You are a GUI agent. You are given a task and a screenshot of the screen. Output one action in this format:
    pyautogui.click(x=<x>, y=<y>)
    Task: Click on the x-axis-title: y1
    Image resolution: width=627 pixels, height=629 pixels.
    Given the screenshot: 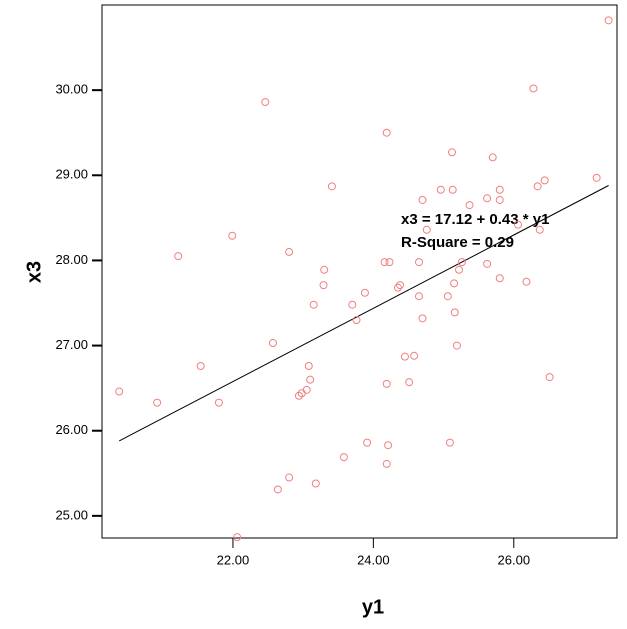 What is the action you would take?
    pyautogui.click(x=373, y=607)
    